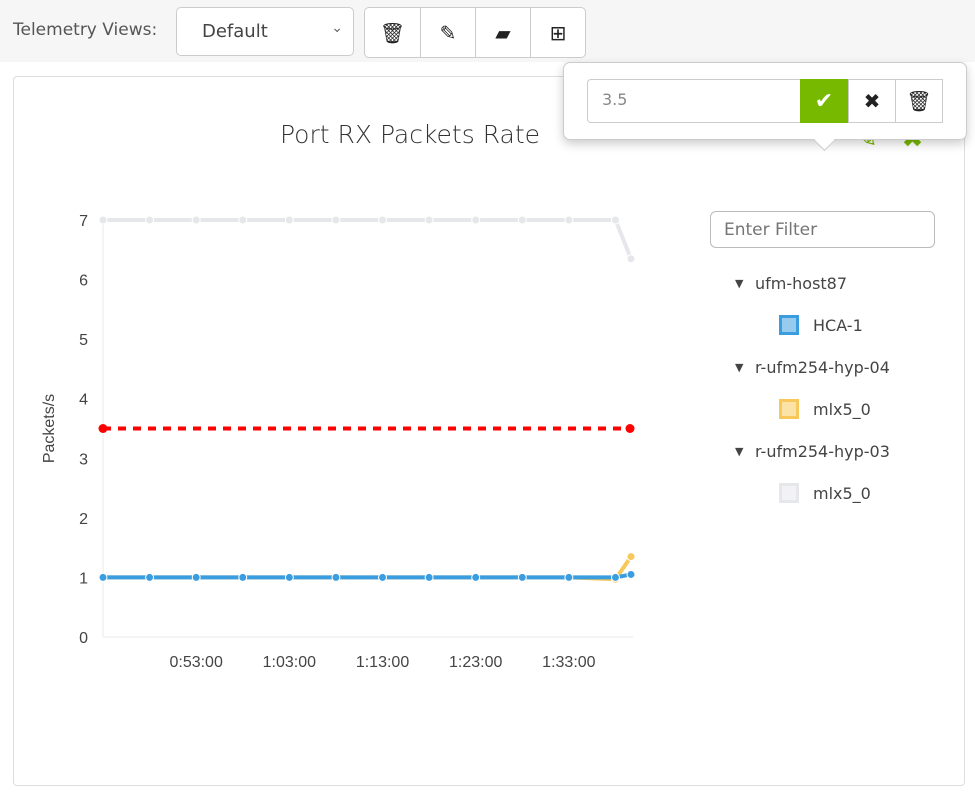 The height and width of the screenshot is (794, 975). Describe the element at coordinates (195, 662) in the screenshot. I see `x-tick-label: 0:53:00` at that location.